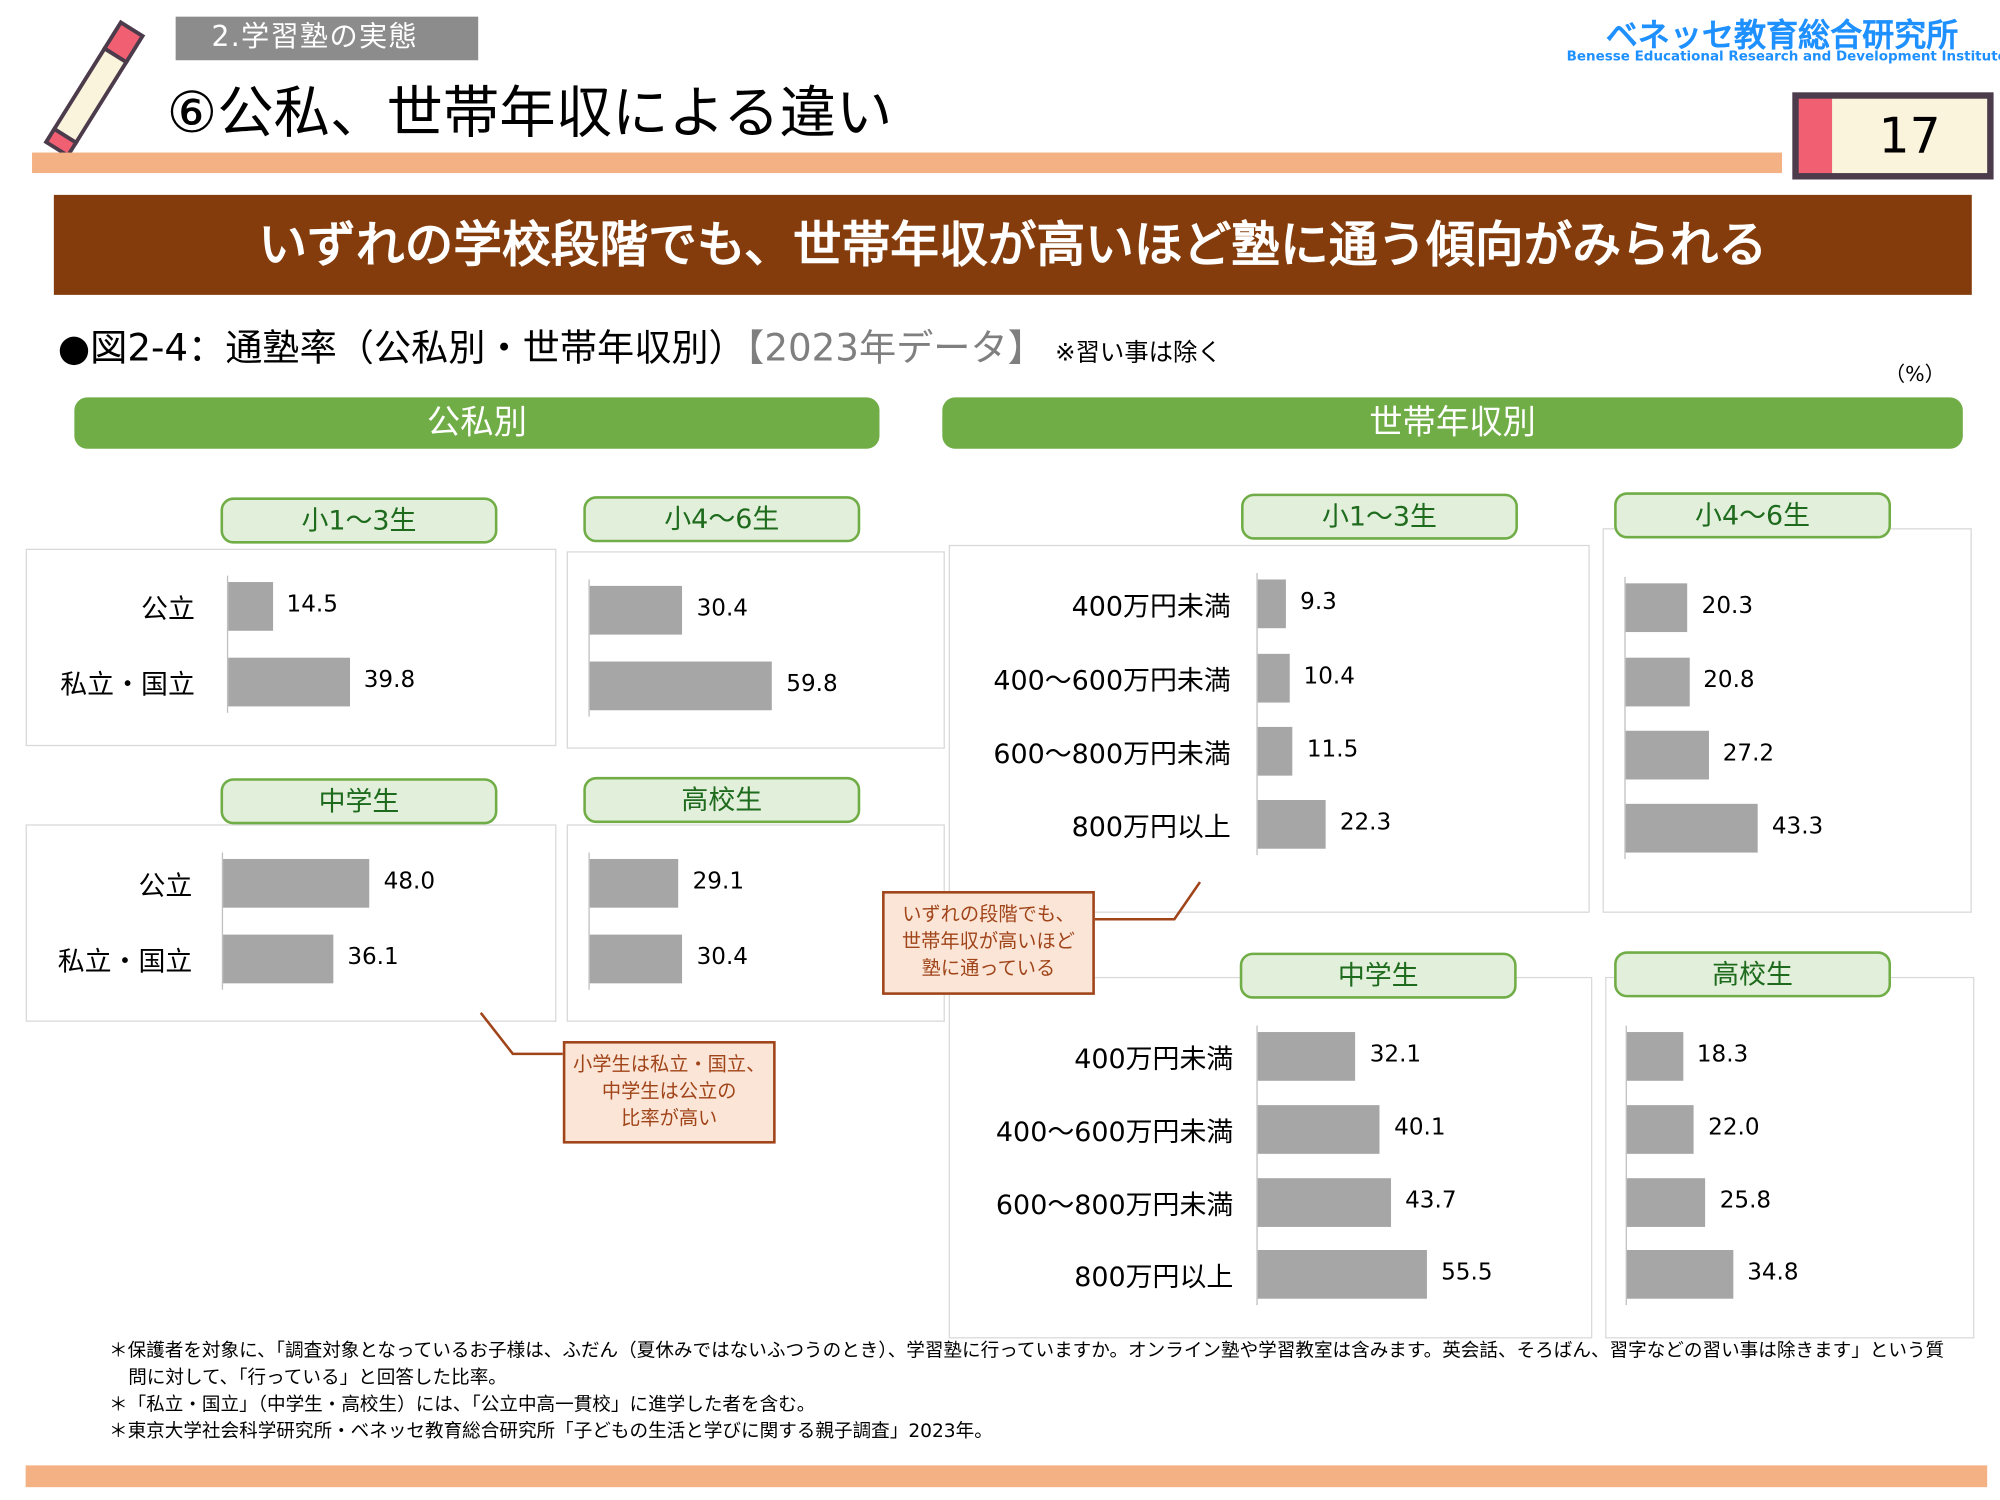 Image resolution: width=2000 pixels, height=1500 pixels. What do you see at coordinates (1467, 1272) in the screenshot?
I see `value-label: 55.5` at bounding box center [1467, 1272].